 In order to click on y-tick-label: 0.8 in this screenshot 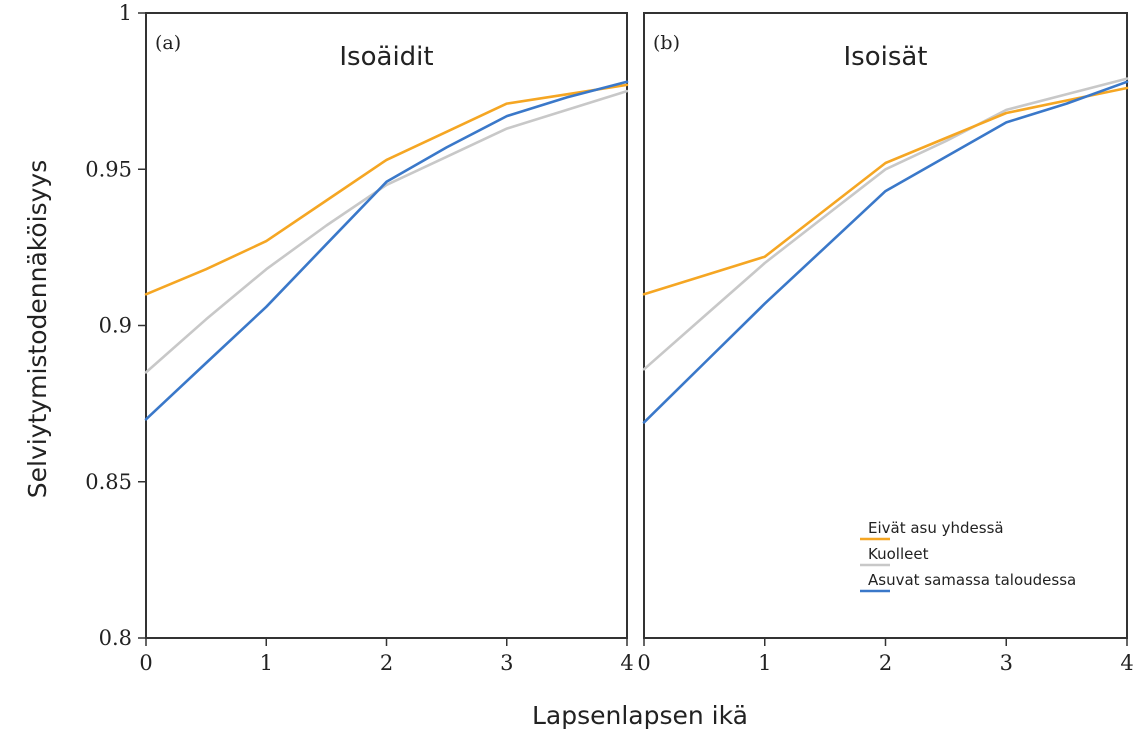, I will do `click(115, 638)`.